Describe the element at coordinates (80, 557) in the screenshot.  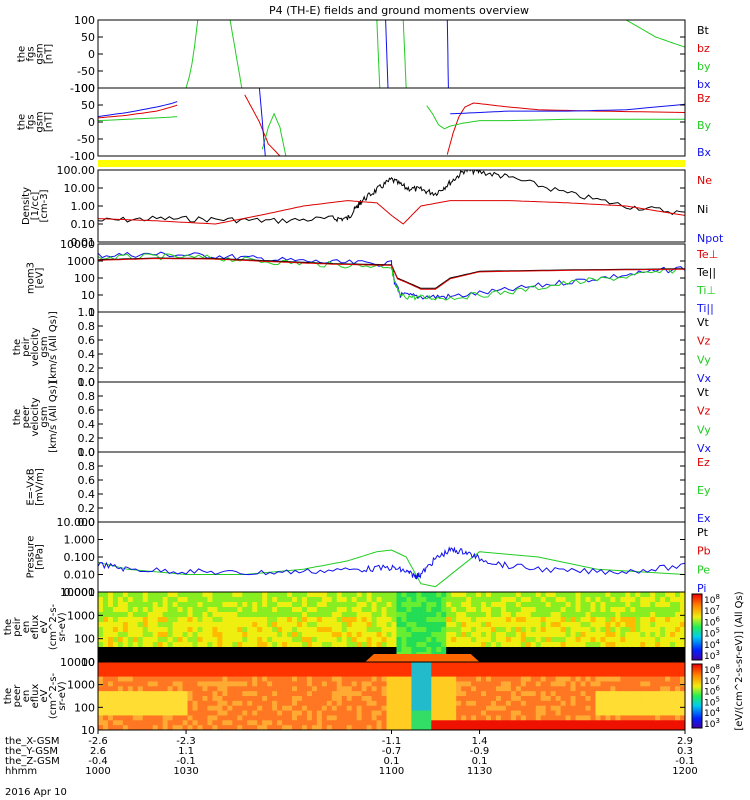
I see `y-tick-label: 0.100` at that location.